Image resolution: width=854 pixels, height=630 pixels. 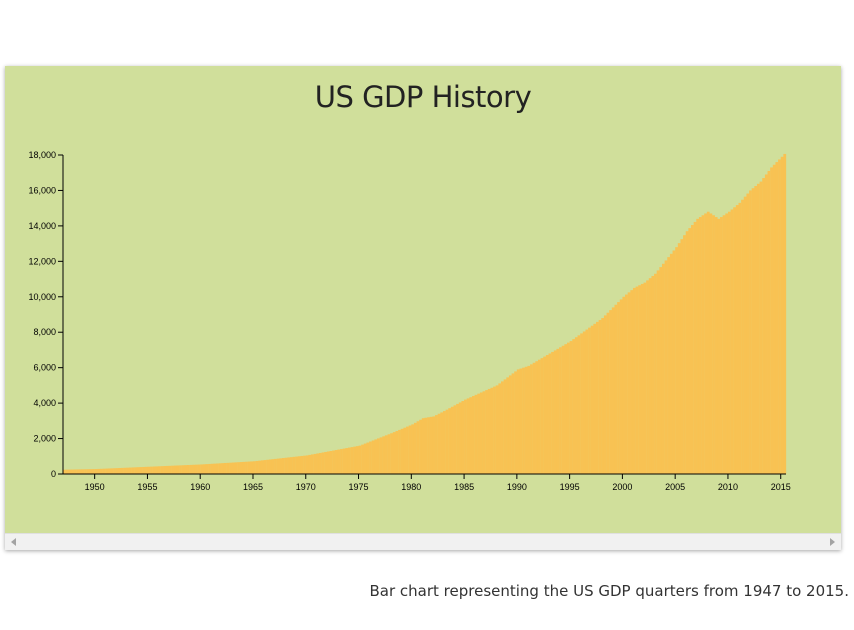 What do you see at coordinates (112, 471) in the screenshot?
I see `bar-q18` at bounding box center [112, 471].